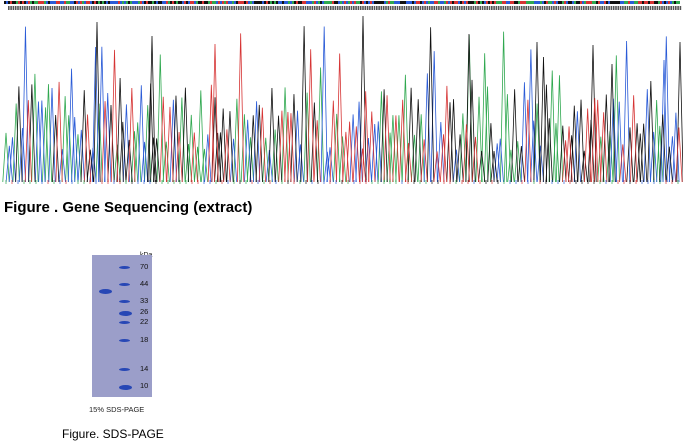 The height and width of the screenshot is (446, 683). What do you see at coordinates (144, 266) in the screenshot?
I see `marker-label: 70` at bounding box center [144, 266].